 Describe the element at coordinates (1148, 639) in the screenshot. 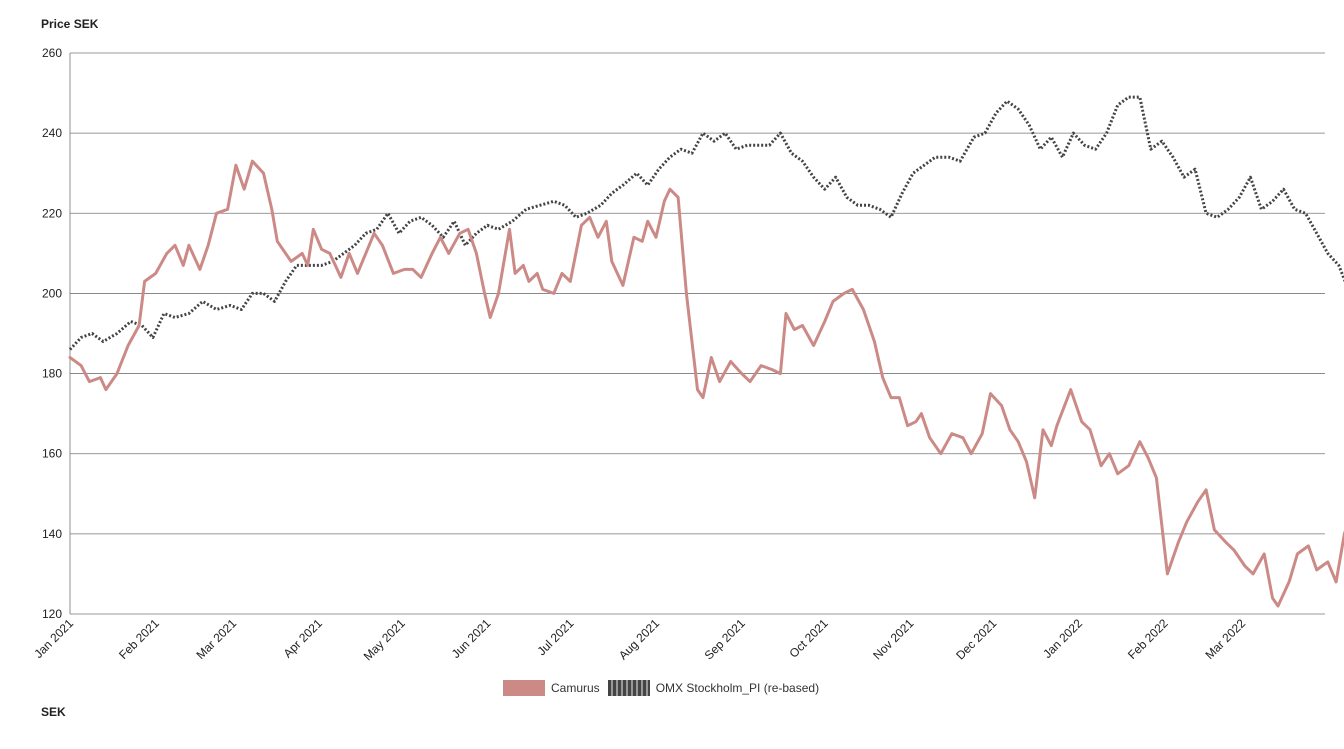

I see `x-tick-feb-2022: Feb 2022` at that location.